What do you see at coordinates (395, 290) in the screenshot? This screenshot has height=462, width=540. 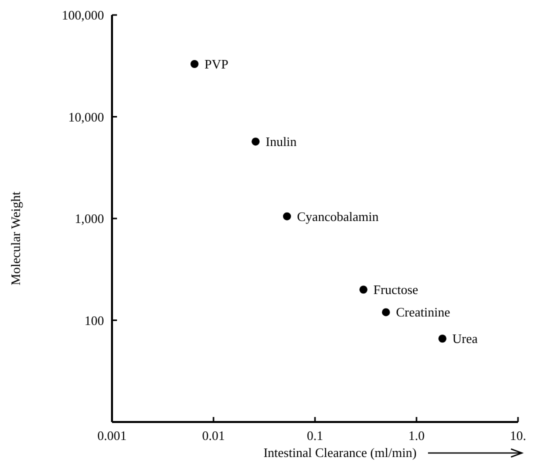 I see `annotation: Fructose` at bounding box center [395, 290].